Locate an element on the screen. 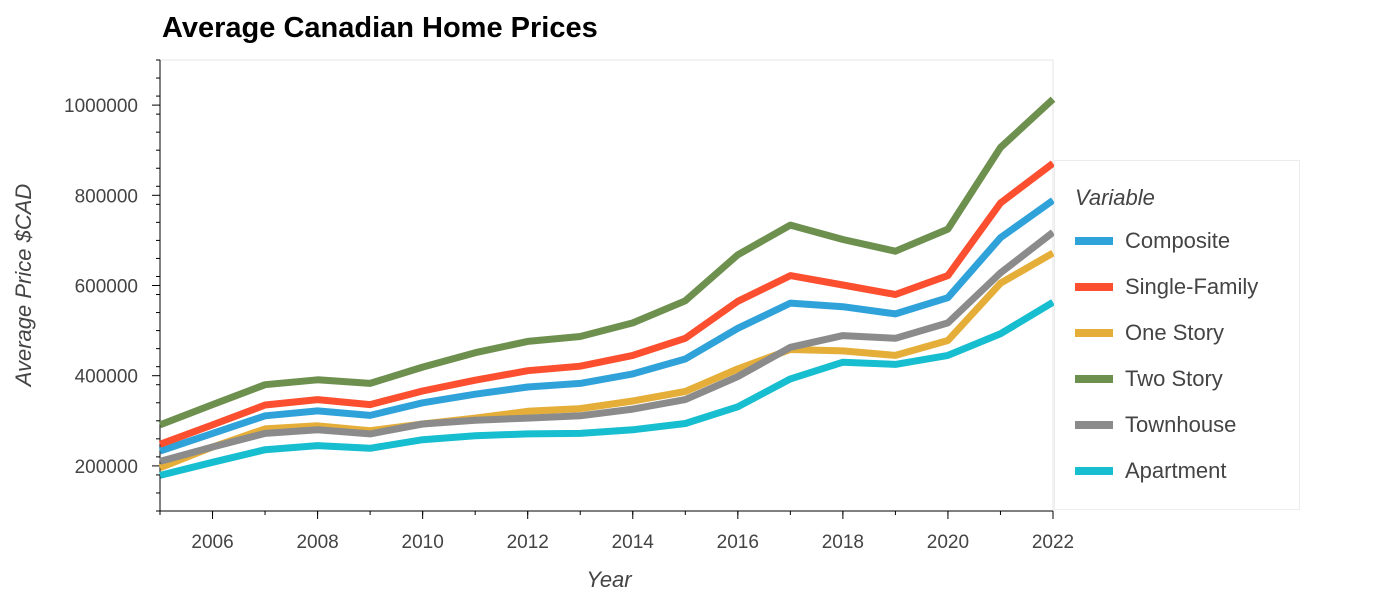  legend-item-one-story: One Story is located at coordinates (1149, 333).